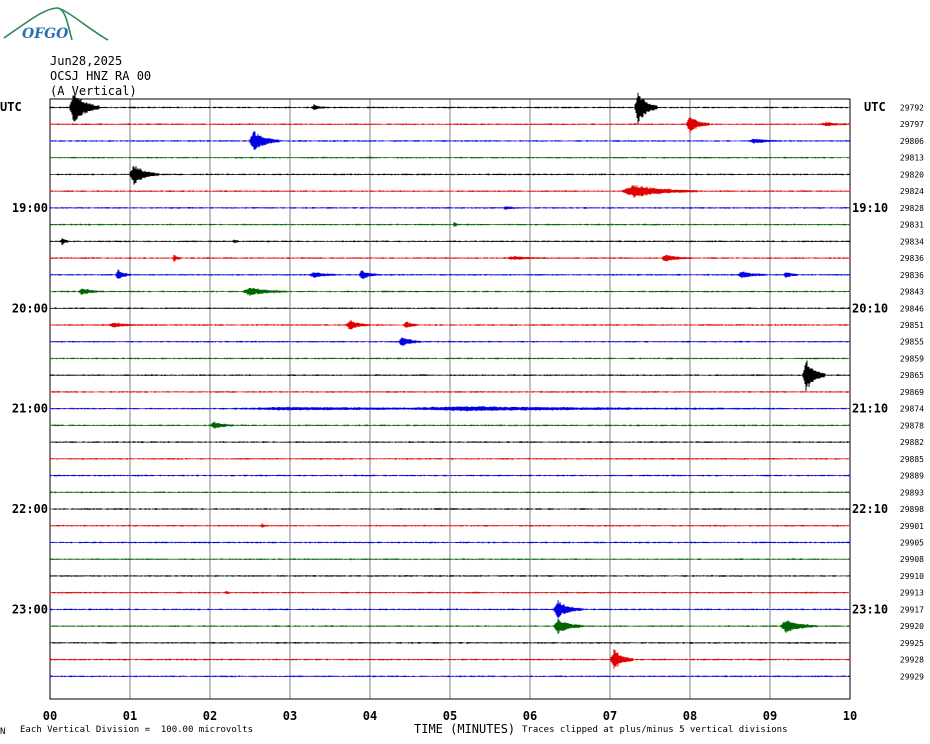  Describe the element at coordinates (912, 425) in the screenshot. I see `trace-count-19: 29878` at that location.